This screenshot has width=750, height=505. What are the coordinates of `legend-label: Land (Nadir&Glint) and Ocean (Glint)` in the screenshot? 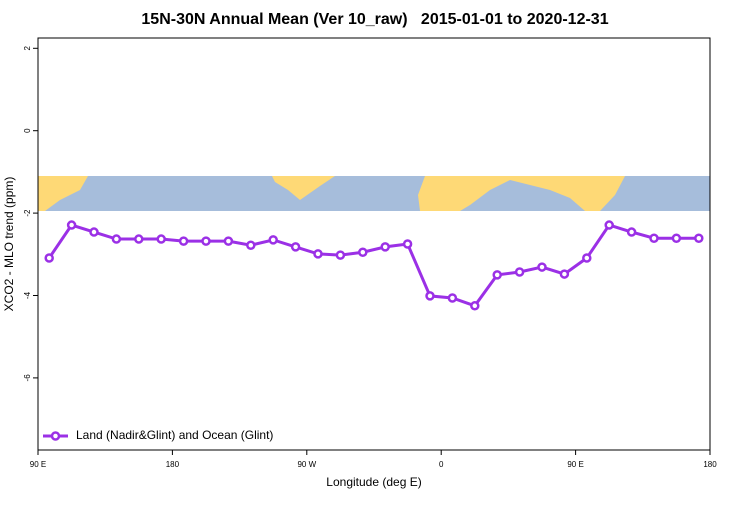 It's located at (174, 435).